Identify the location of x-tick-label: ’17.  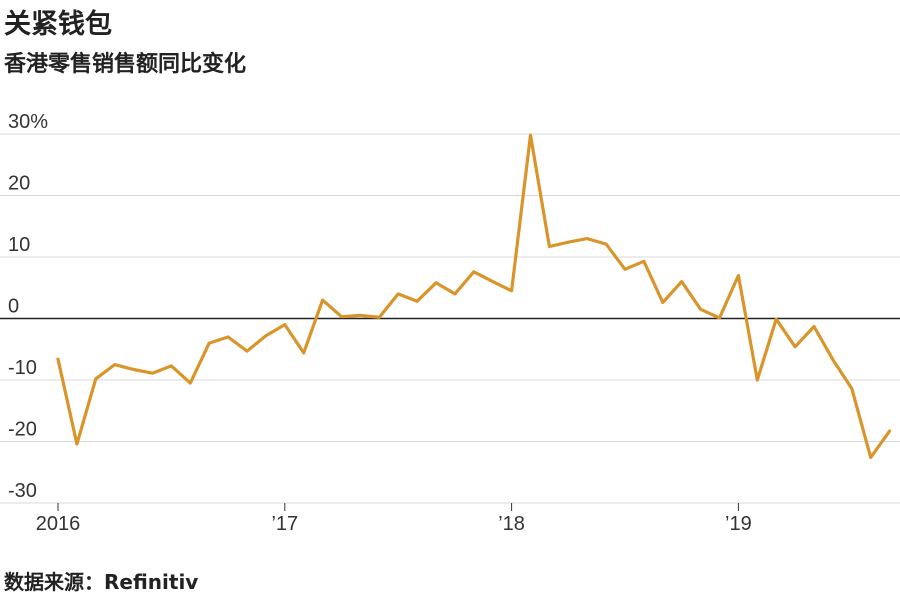
(284, 524).